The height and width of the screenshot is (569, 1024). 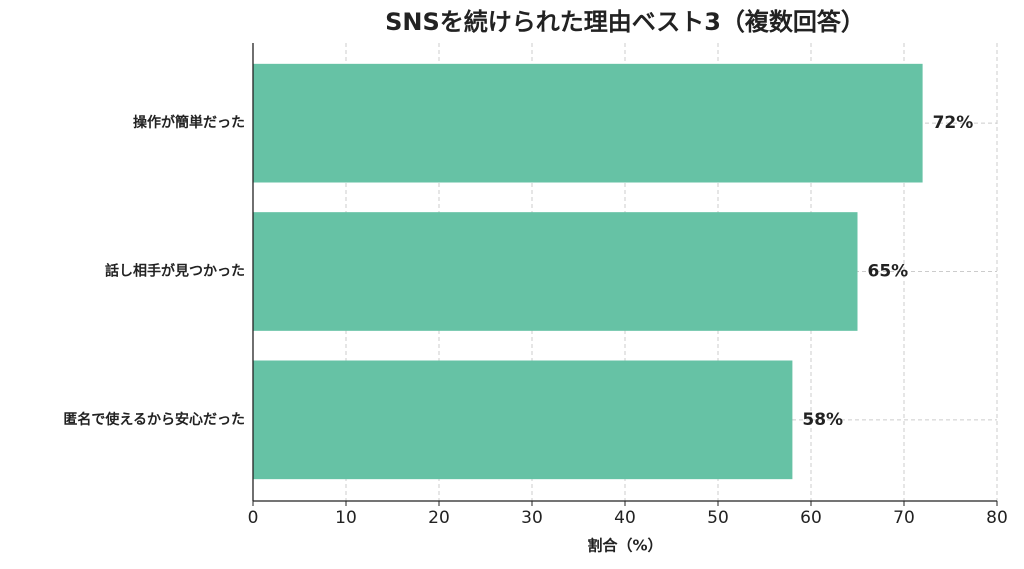 I want to click on x-tick-label: 80, so click(x=997, y=518).